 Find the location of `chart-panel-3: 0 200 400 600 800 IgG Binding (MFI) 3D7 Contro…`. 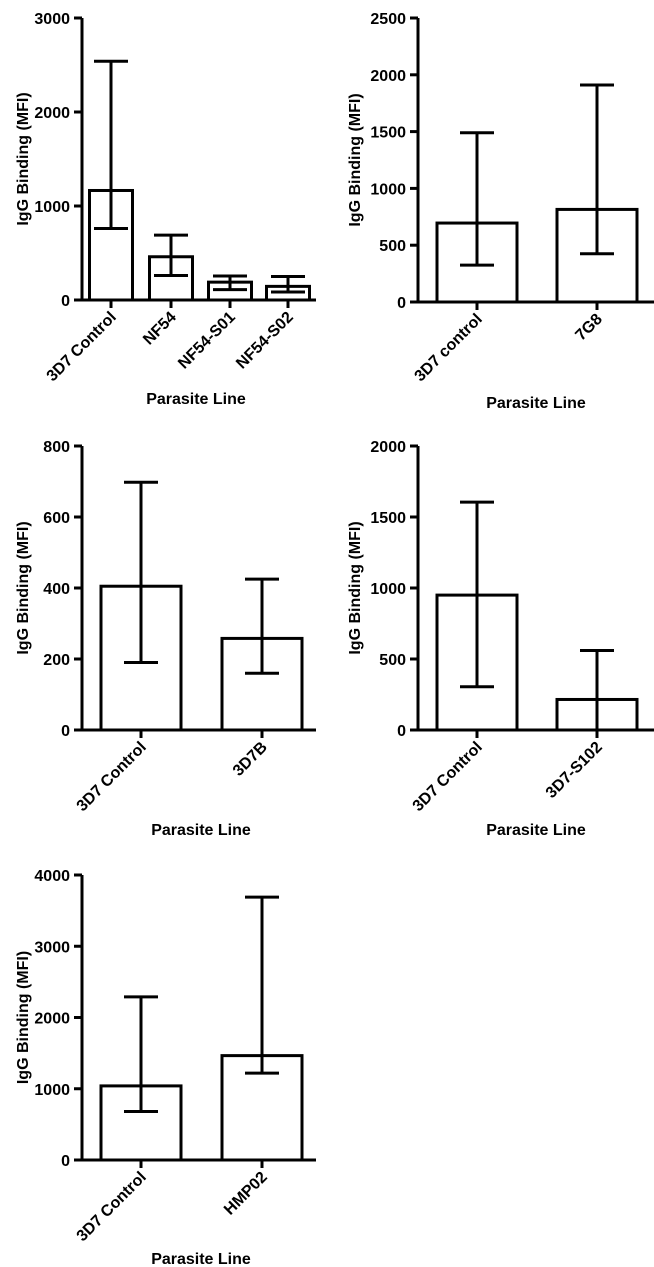

chart-panel-3: 0 200 400 600 800 IgG Binding (MFI) 3D7 Contro… is located at coordinates (165, 639).